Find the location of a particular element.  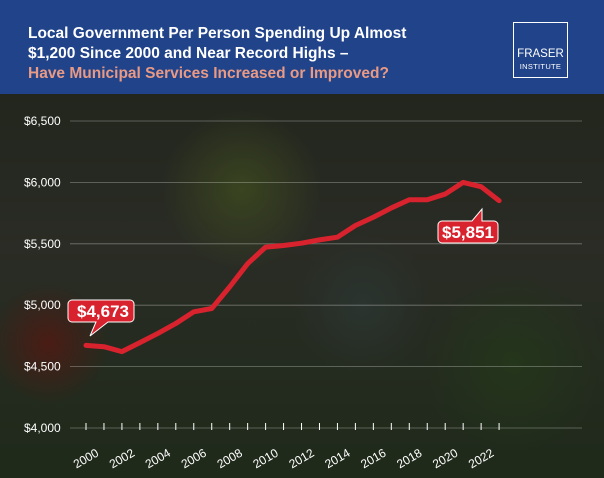

callout-start-value: $4,673 is located at coordinates (103, 311).